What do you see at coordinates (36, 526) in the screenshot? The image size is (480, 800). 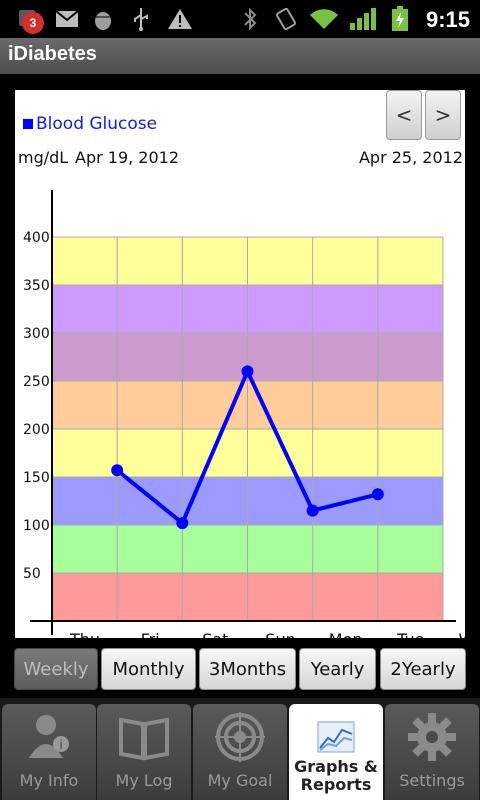 I see `y-tick-label: 100` at bounding box center [36, 526].